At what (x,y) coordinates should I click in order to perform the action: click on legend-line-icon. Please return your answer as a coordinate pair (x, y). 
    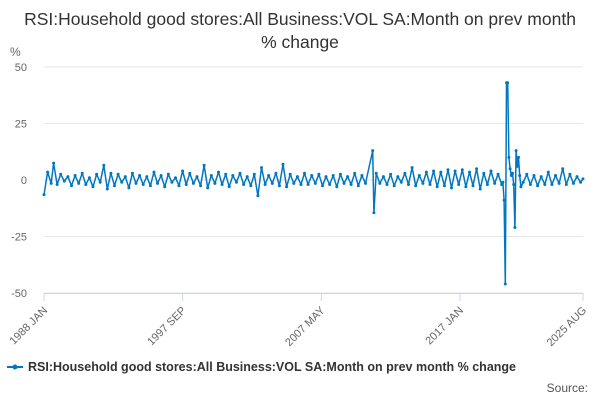
    Looking at the image, I should click on (15, 367).